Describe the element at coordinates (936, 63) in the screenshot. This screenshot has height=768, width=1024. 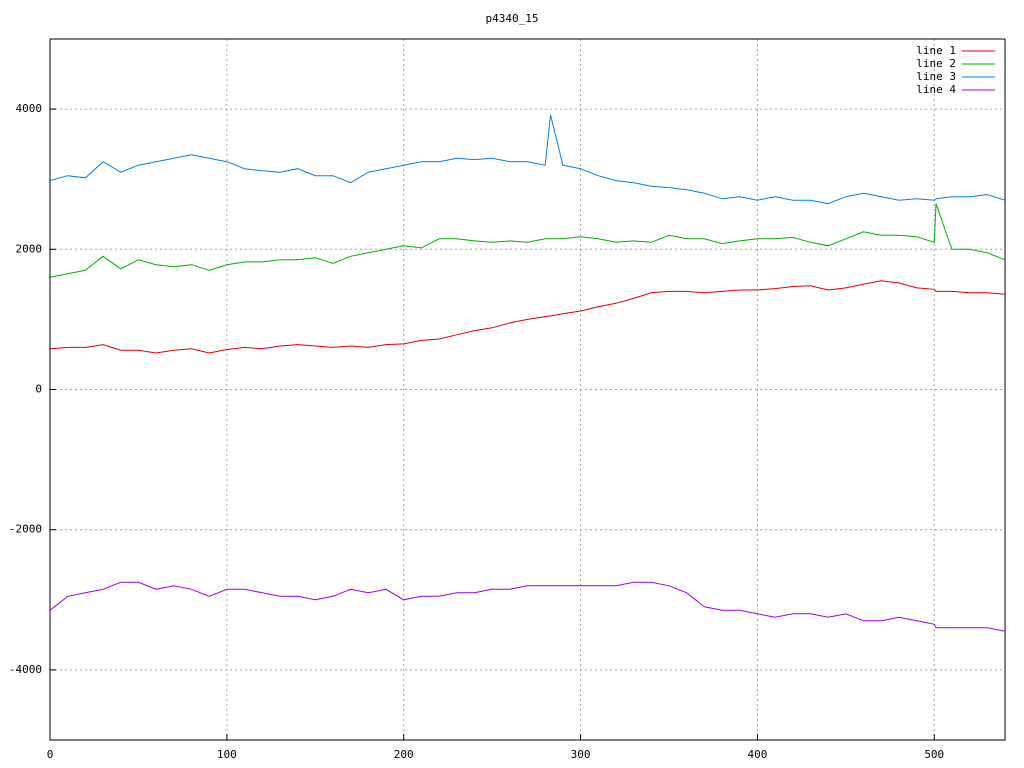
I see `legend-label: line 2` at that location.